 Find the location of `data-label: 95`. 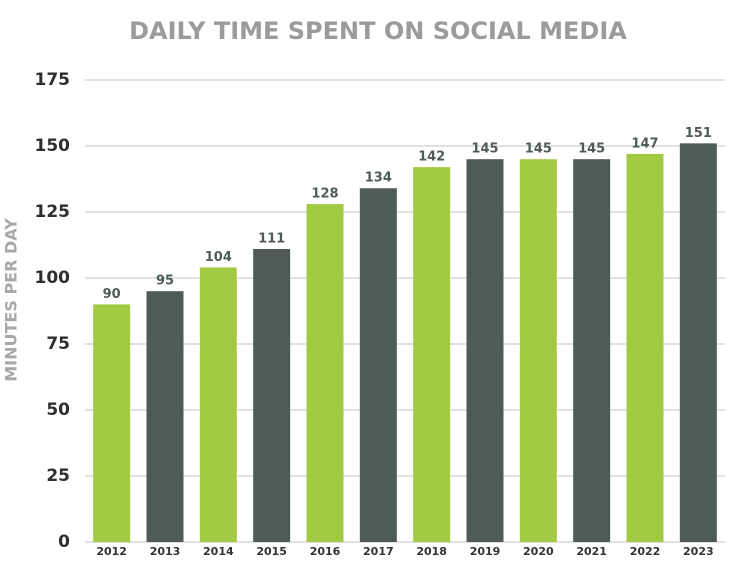

data-label: 95 is located at coordinates (165, 281).